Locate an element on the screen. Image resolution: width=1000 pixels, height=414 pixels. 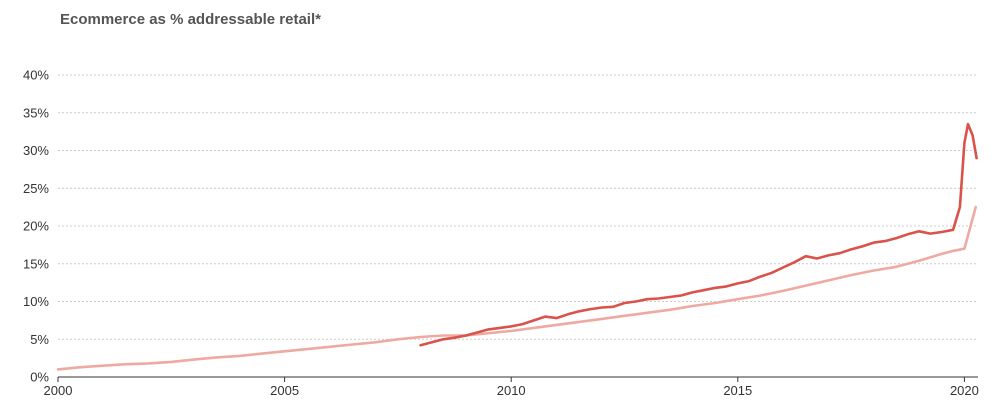
x-tick-label: 2000 is located at coordinates (58, 390).